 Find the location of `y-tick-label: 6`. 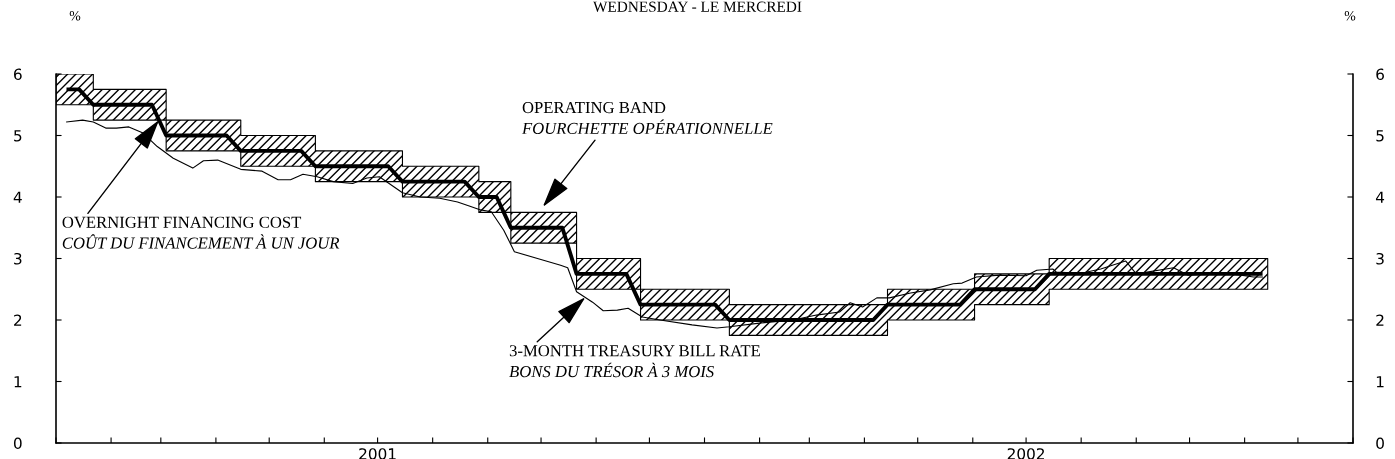

y-tick-label: 6 is located at coordinates (18, 74).